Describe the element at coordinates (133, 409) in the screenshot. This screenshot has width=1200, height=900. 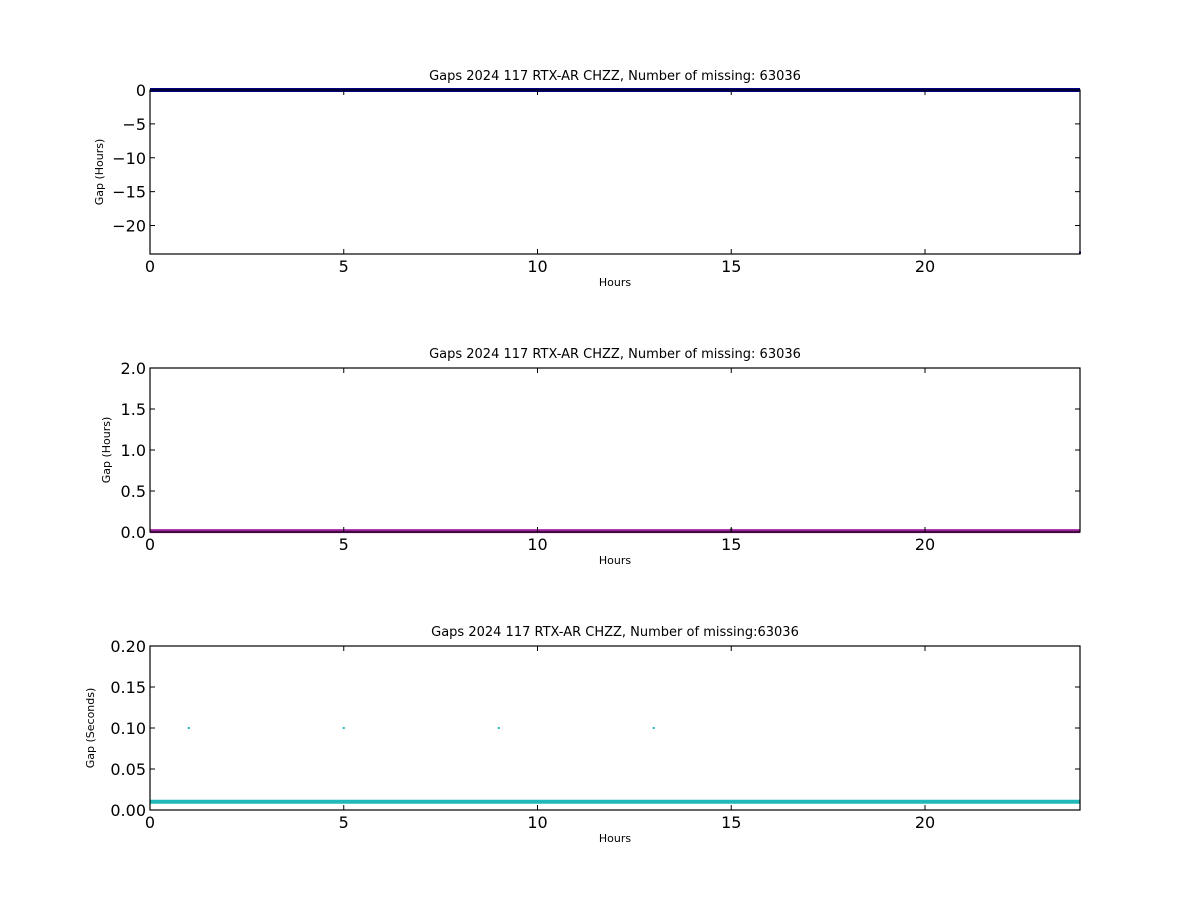
I see `y-tick-label: 1.5` at that location.